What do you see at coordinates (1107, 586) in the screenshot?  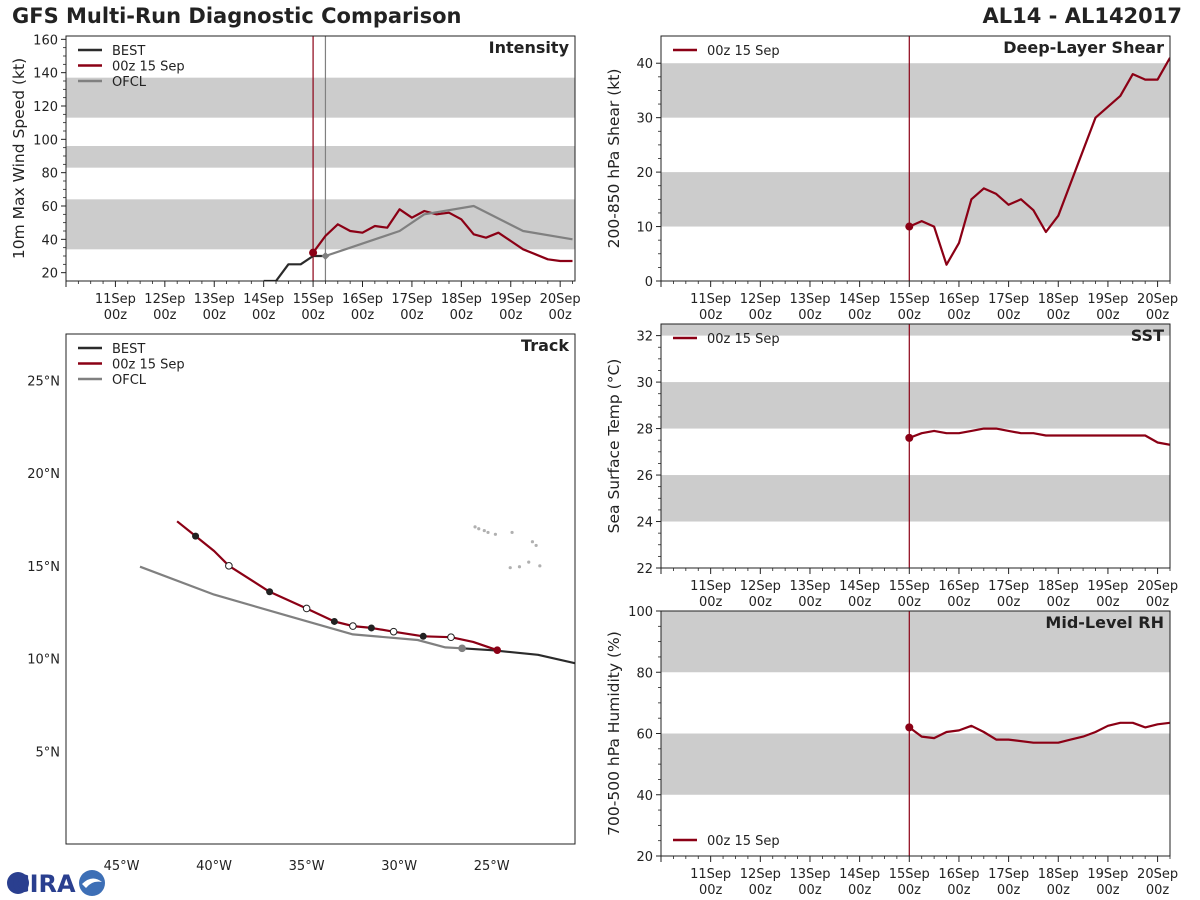 I see `sst-xtick-day-8: 19Sep` at bounding box center [1107, 586].